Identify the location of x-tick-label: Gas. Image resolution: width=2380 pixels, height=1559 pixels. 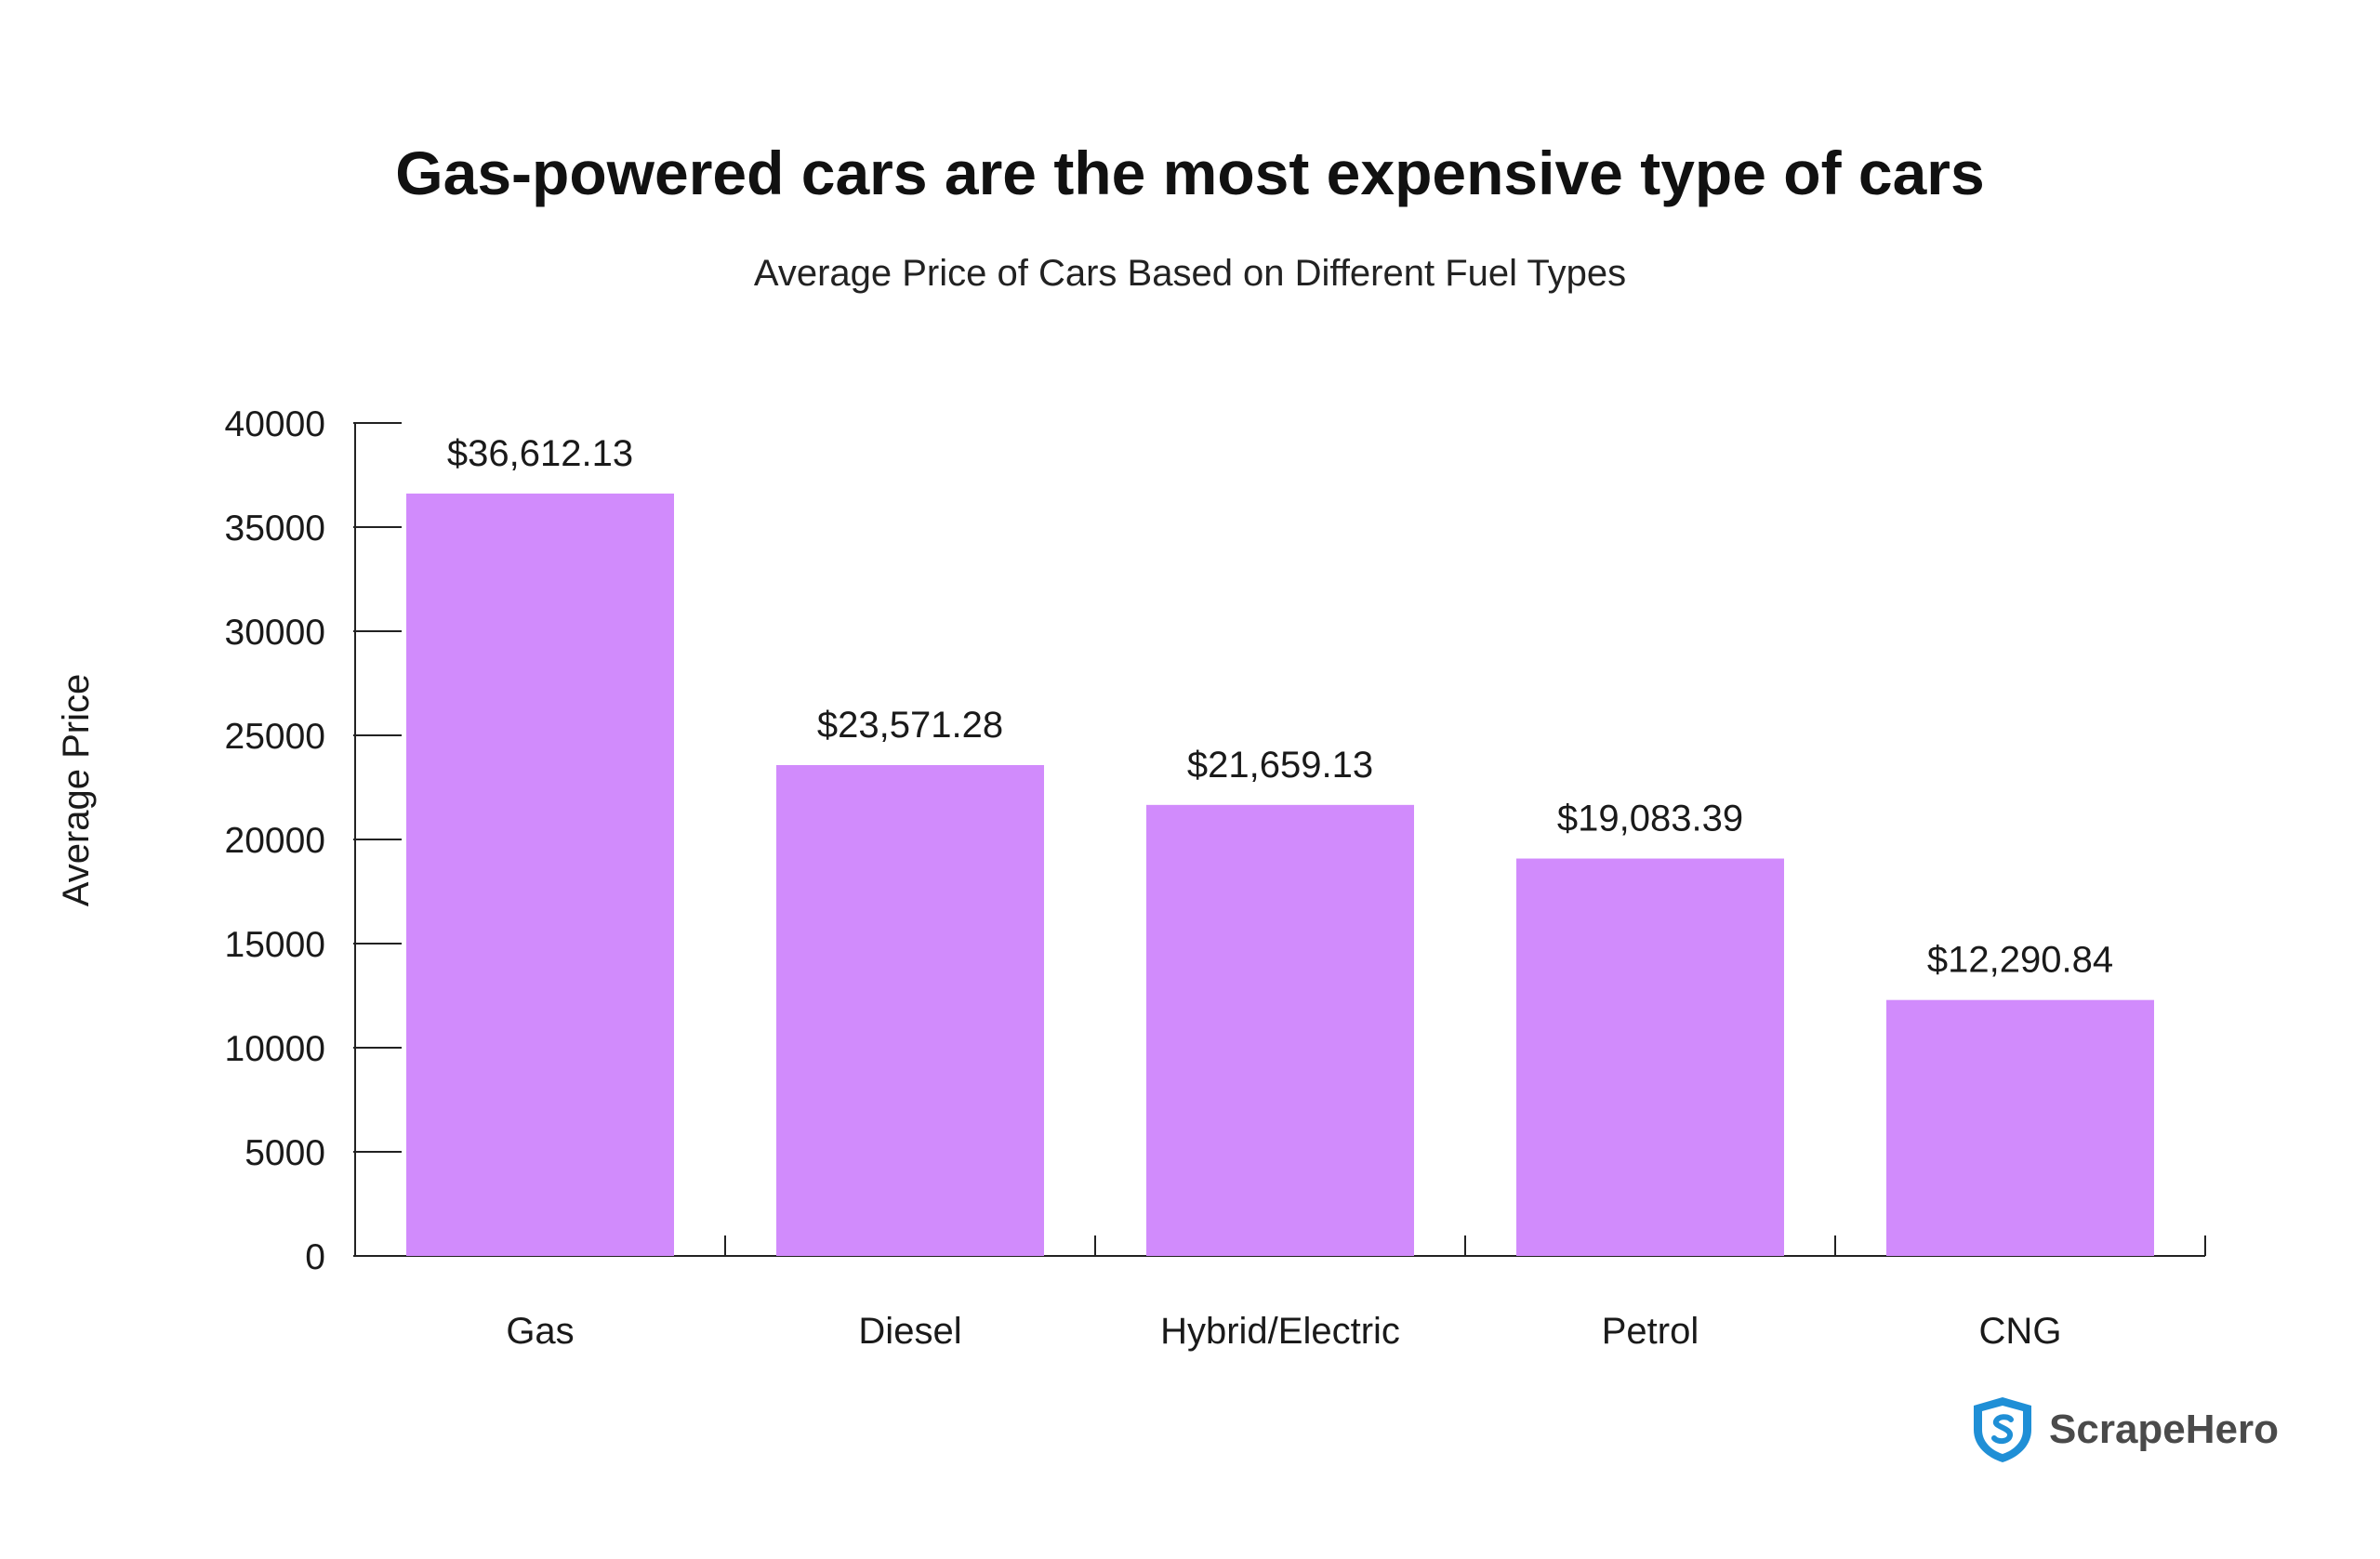
(540, 1331).